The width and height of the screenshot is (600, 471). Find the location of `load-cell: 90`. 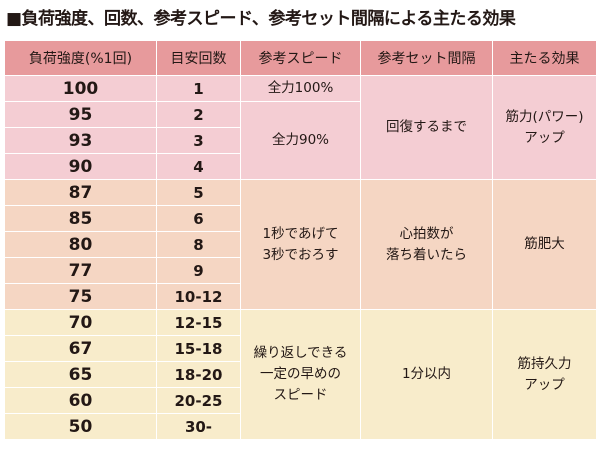

load-cell: 90 is located at coordinates (80, 166).